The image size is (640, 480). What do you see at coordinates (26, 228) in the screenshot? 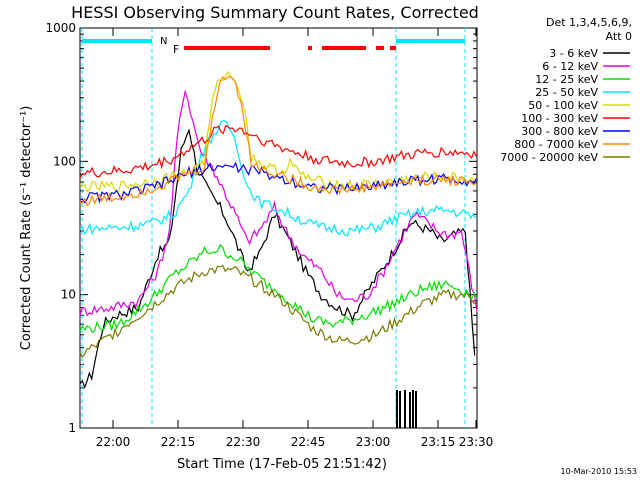
I see `y-axis-label: Corrected Count Rate (s⁻¹ detector⁻¹)` at bounding box center [26, 228].